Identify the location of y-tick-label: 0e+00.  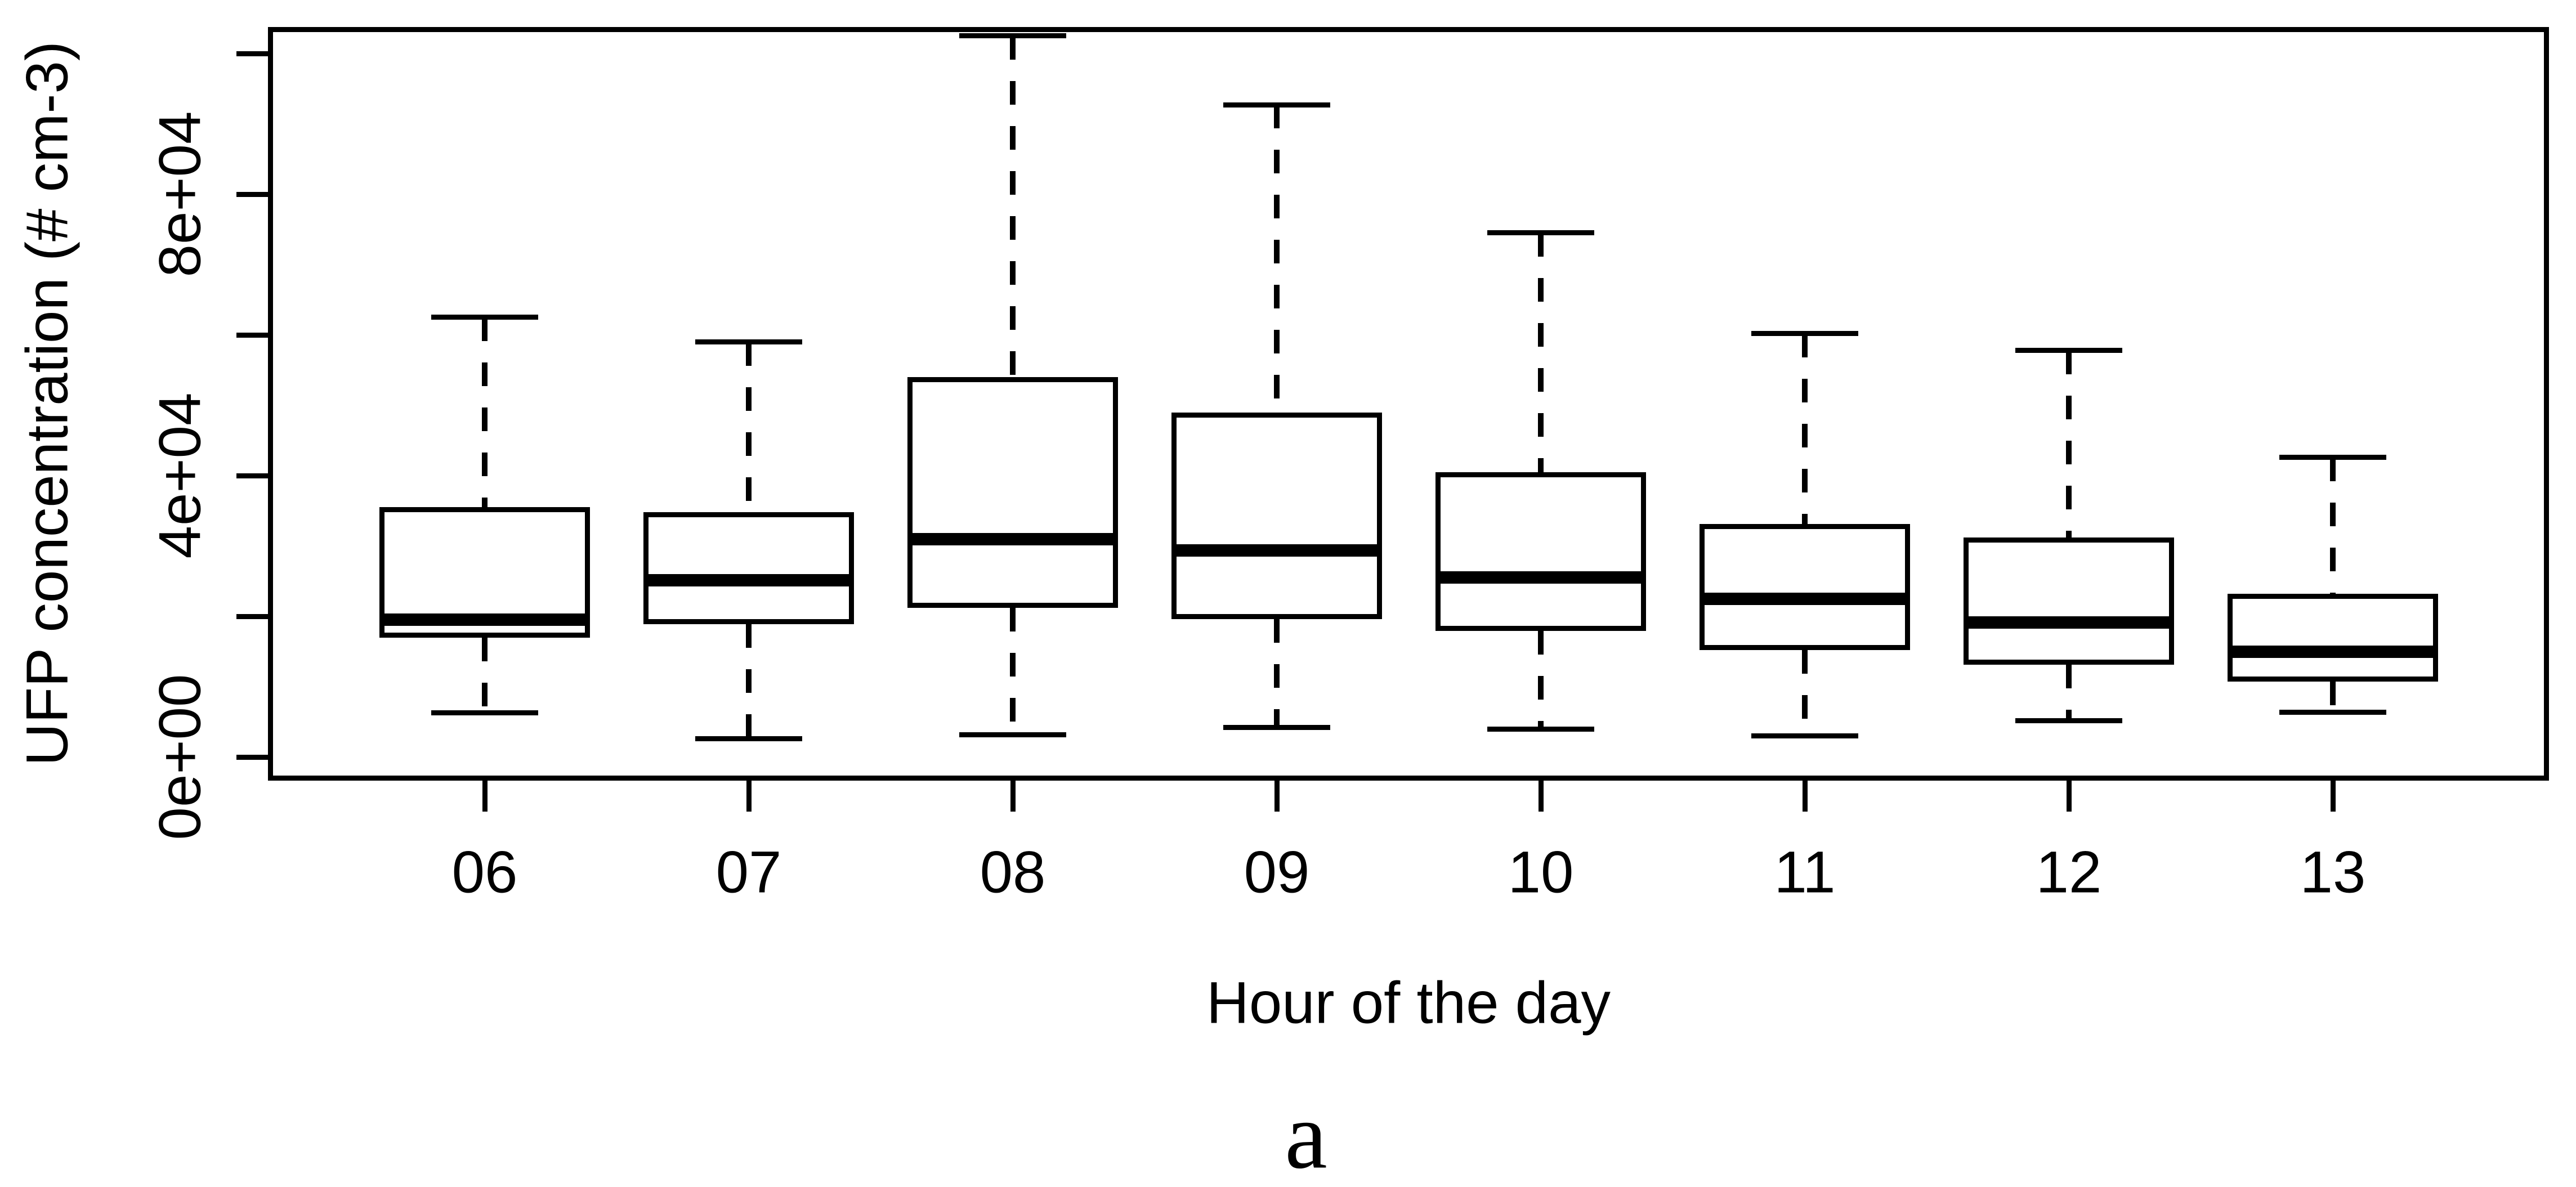
(180, 757).